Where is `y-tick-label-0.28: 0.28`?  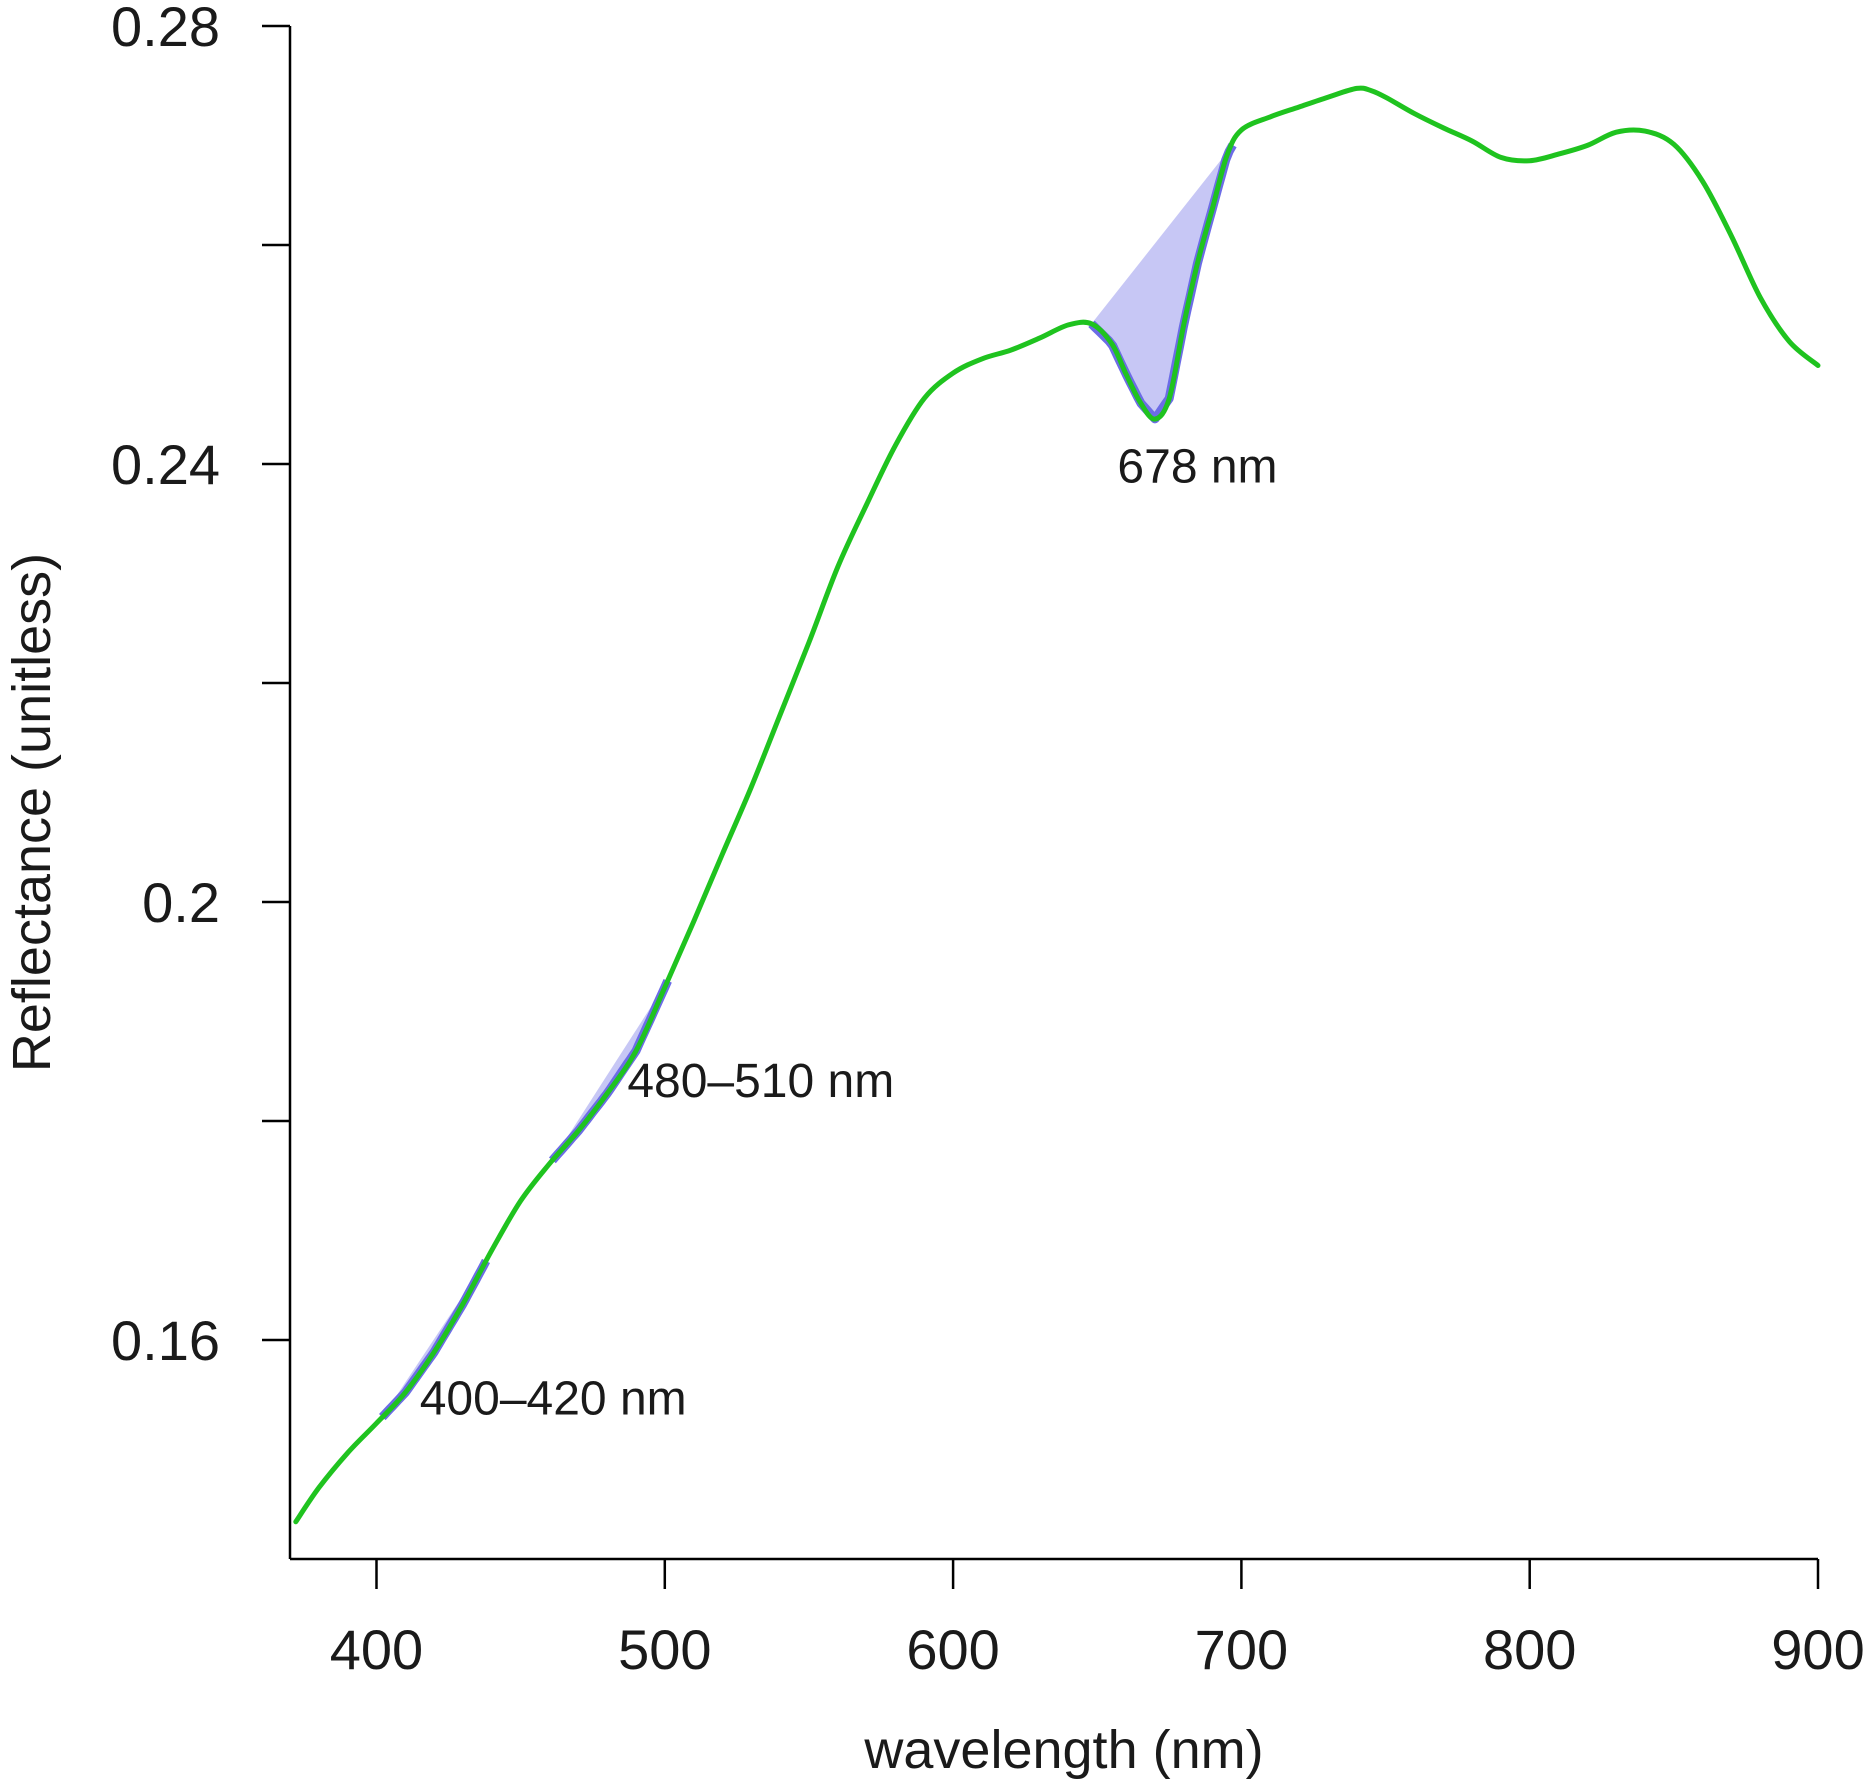 y-tick-label-0.28: 0.28 is located at coordinates (165, 29).